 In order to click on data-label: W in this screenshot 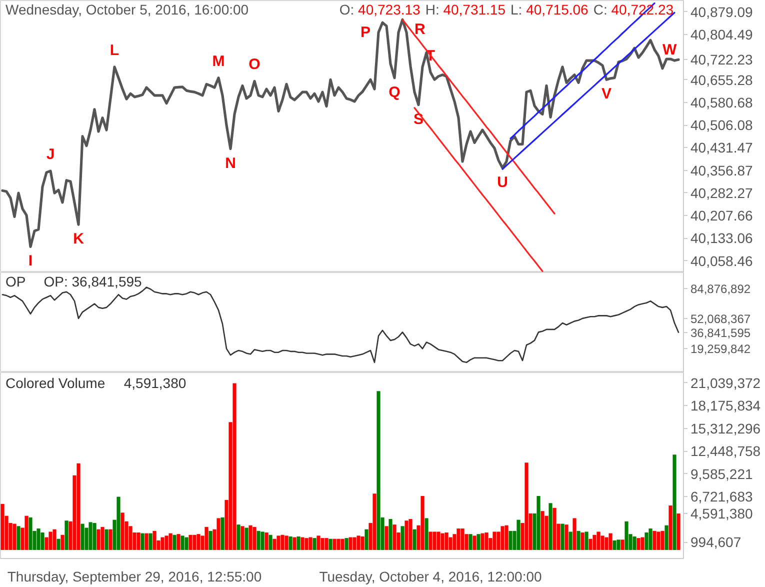, I will do `click(670, 50)`.